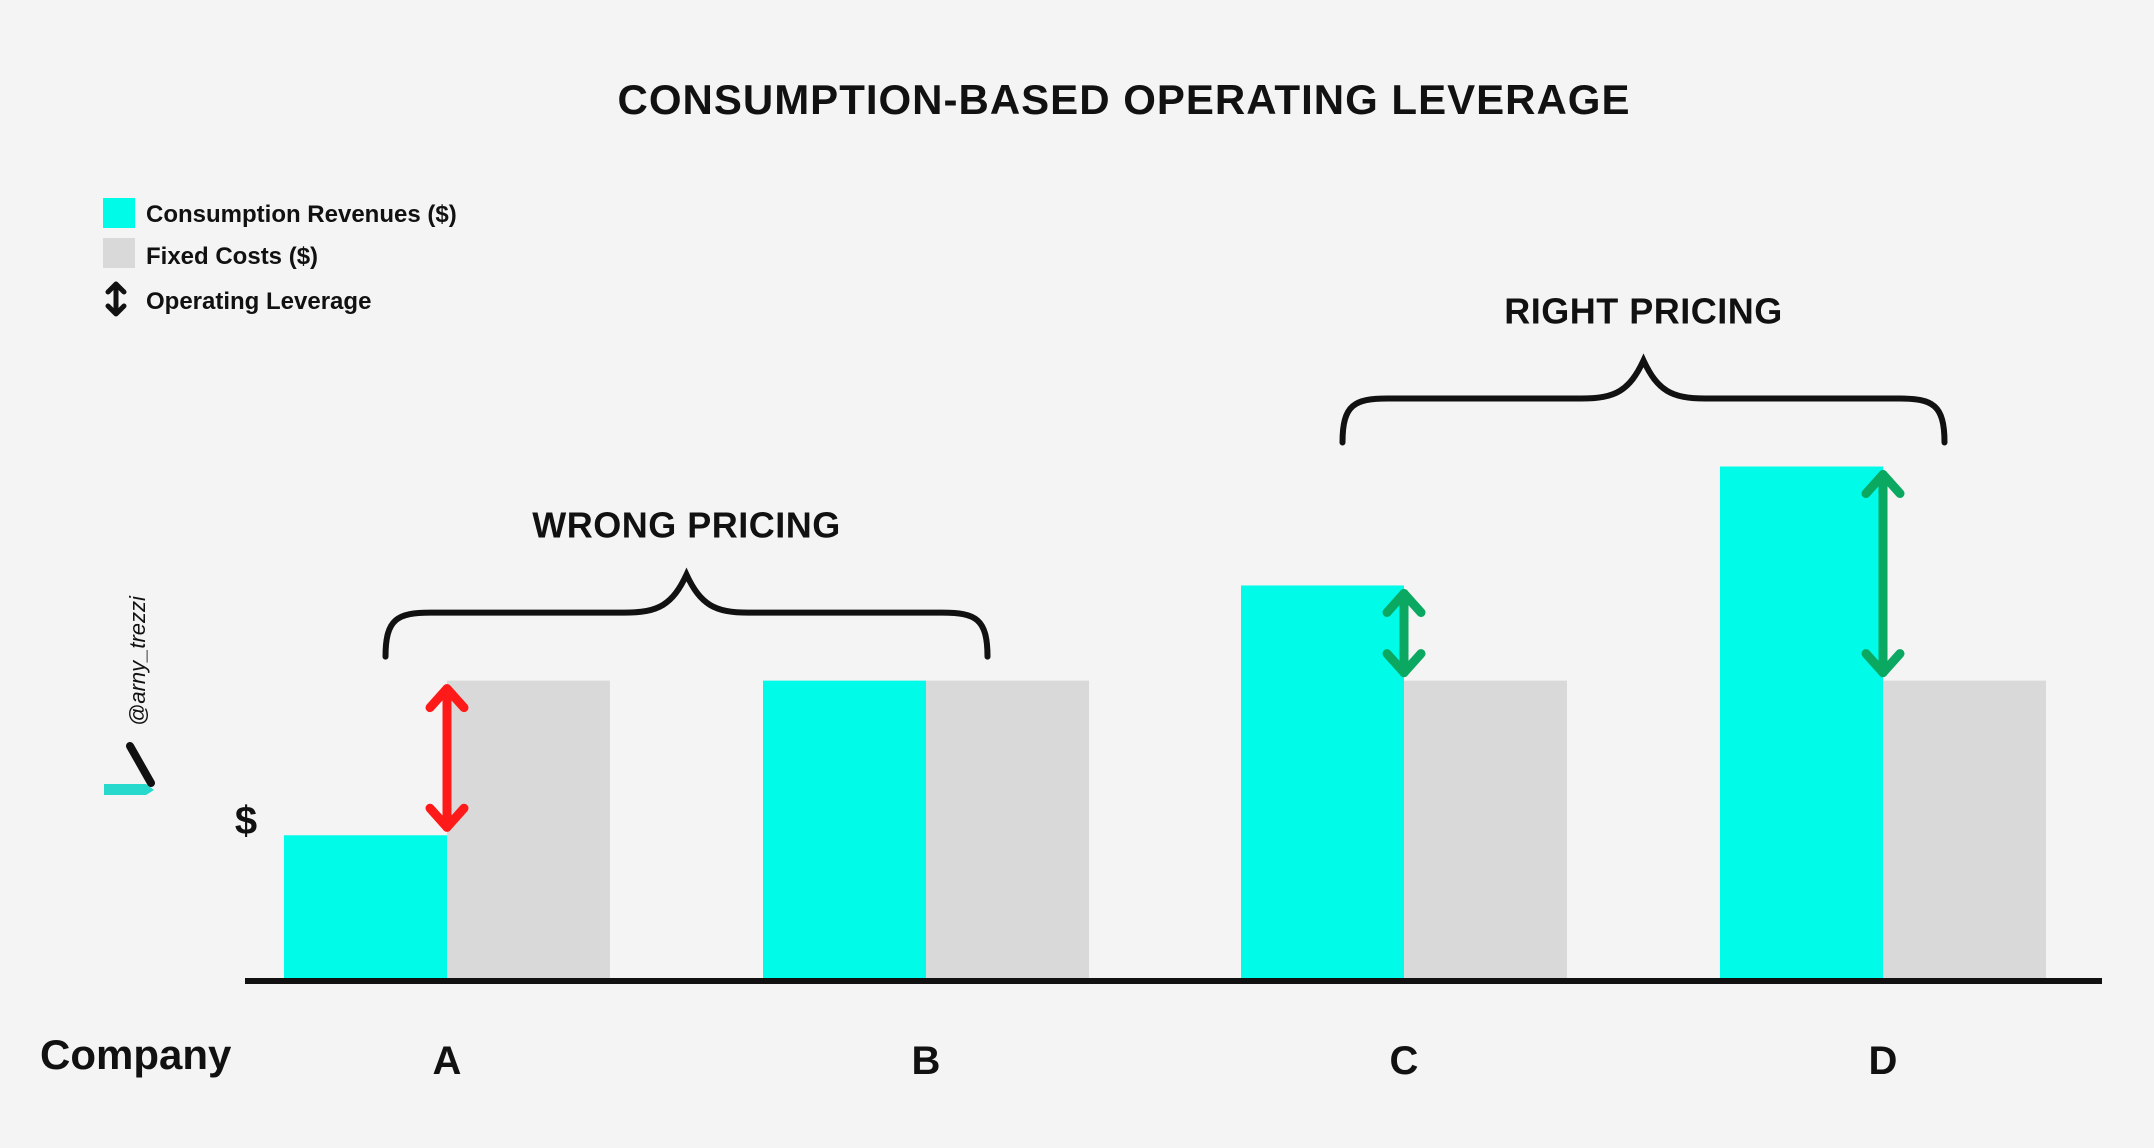 The height and width of the screenshot is (1148, 2154). Describe the element at coordinates (926, 1061) in the screenshot. I see `x-tick-label-b: B` at that location.